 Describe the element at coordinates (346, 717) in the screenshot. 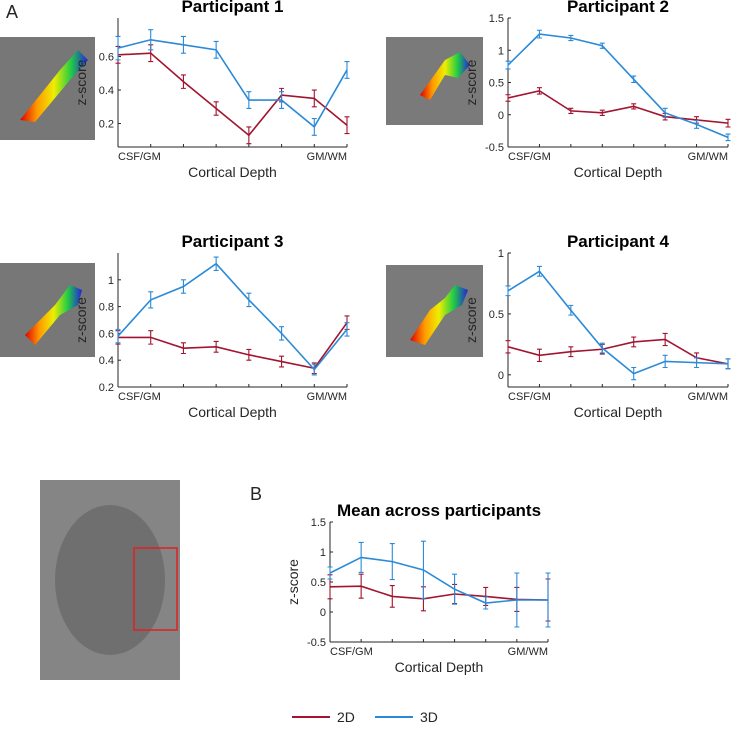

I see `legend-label: 2D` at that location.